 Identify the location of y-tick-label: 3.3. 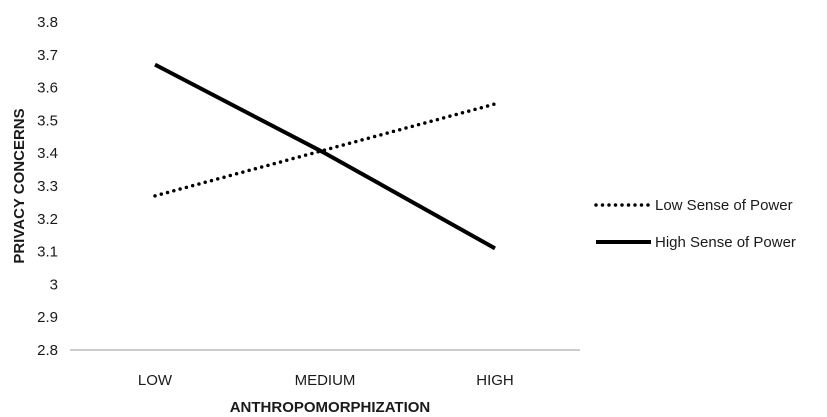
(47, 186).